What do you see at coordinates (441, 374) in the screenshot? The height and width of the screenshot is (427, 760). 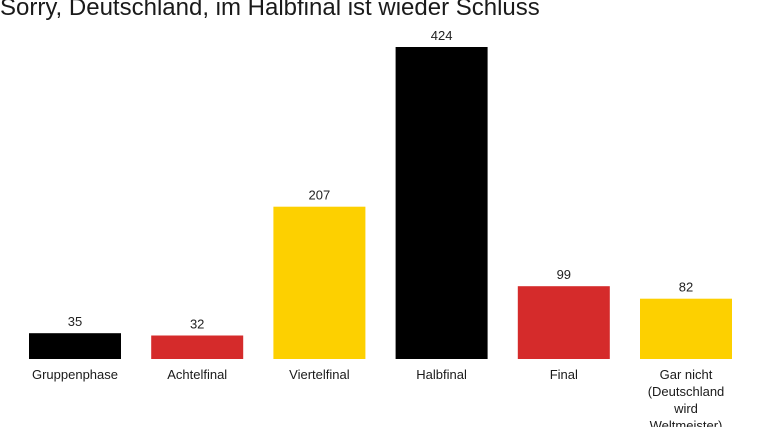 I see `category-label-3: Halbfinal` at bounding box center [441, 374].